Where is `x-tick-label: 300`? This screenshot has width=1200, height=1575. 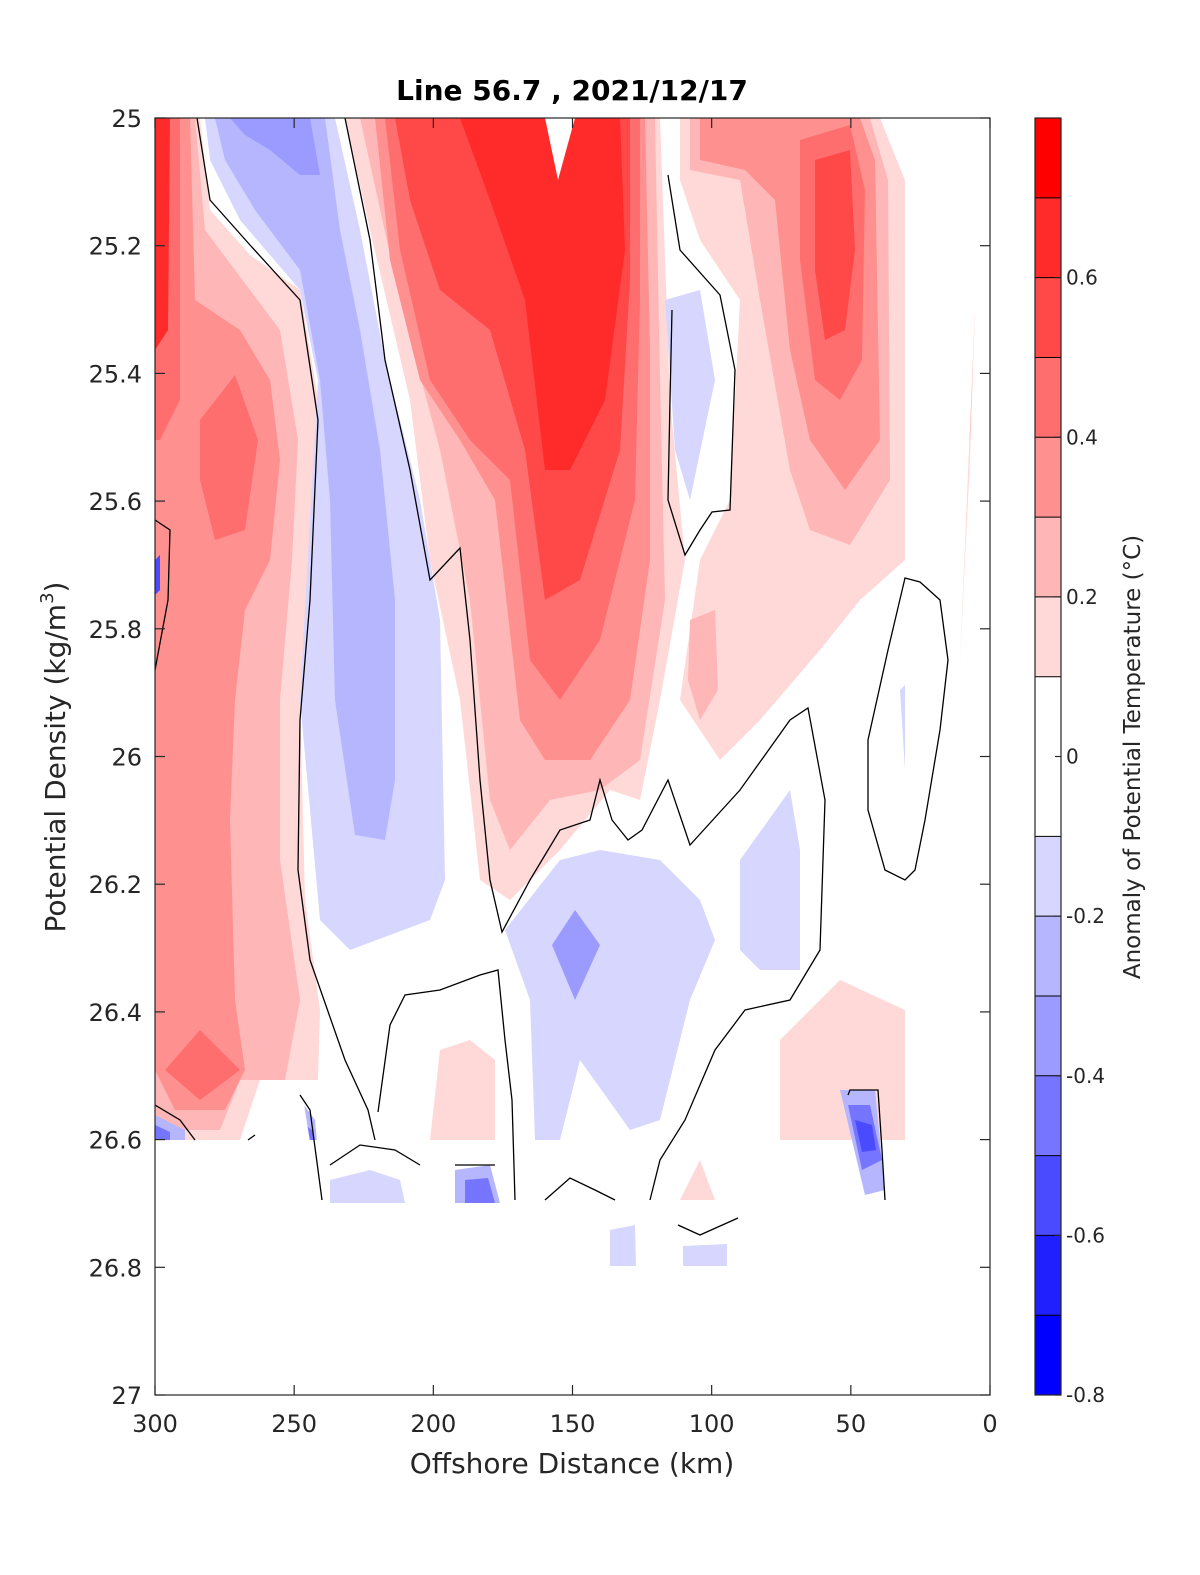 x-tick-label: 300 is located at coordinates (155, 1424).